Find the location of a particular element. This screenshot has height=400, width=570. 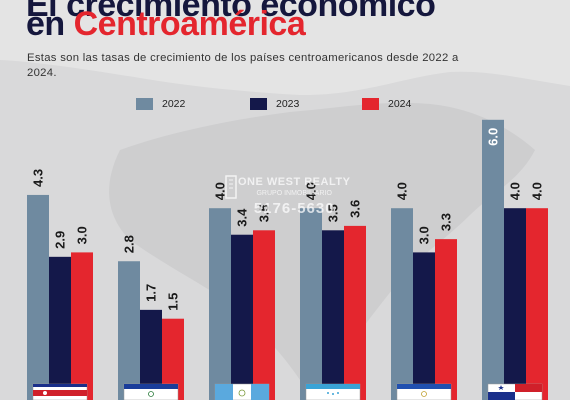

value-label-2023-3: 3.5 is located at coordinates (333, 213).